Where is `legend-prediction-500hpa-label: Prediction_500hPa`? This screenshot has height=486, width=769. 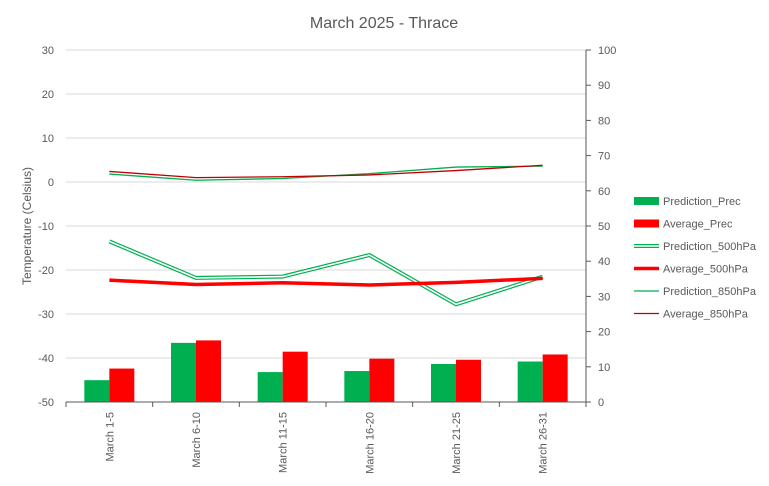
legend-prediction-500hpa-label: Prediction_500hPa is located at coordinates (710, 247).